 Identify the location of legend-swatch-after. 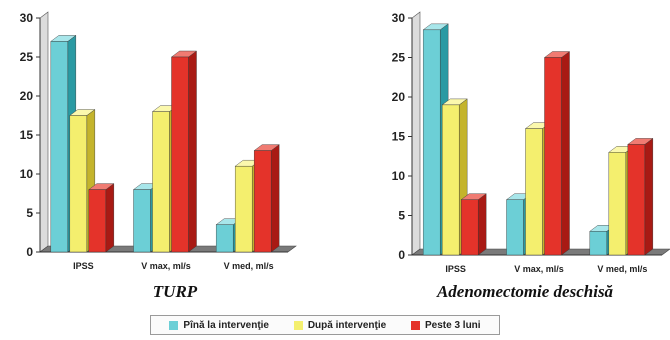
(298, 325).